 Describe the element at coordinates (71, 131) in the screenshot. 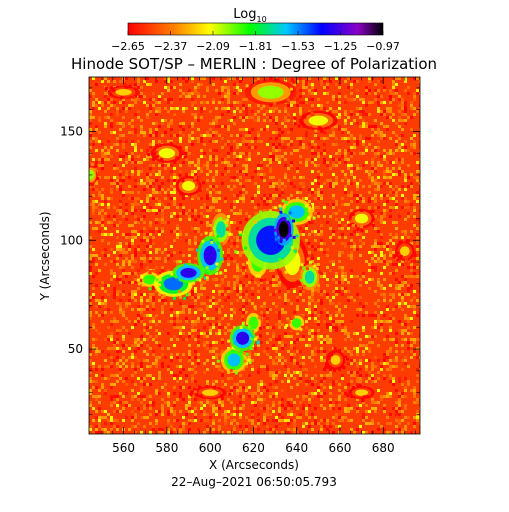

I see `y-tick-label: 150` at that location.